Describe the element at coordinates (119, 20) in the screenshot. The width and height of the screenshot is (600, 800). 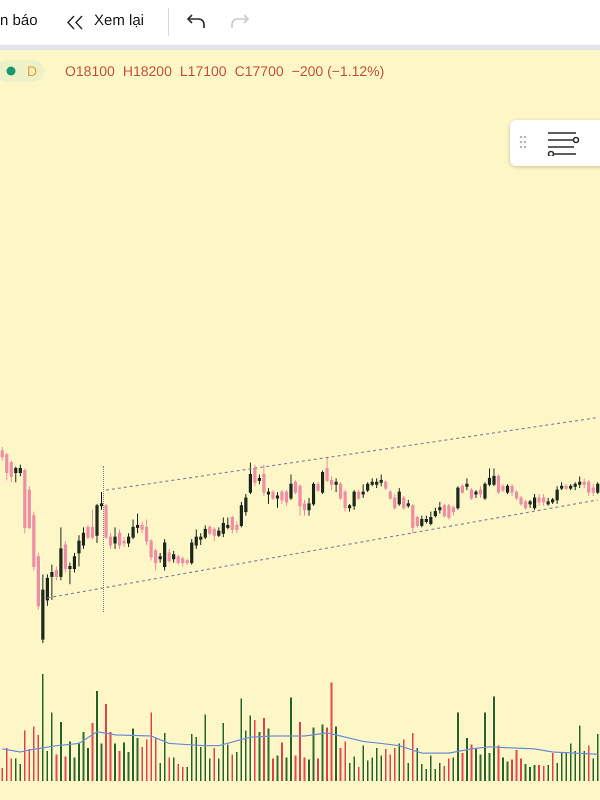
I see `text: Xem lại` at that location.